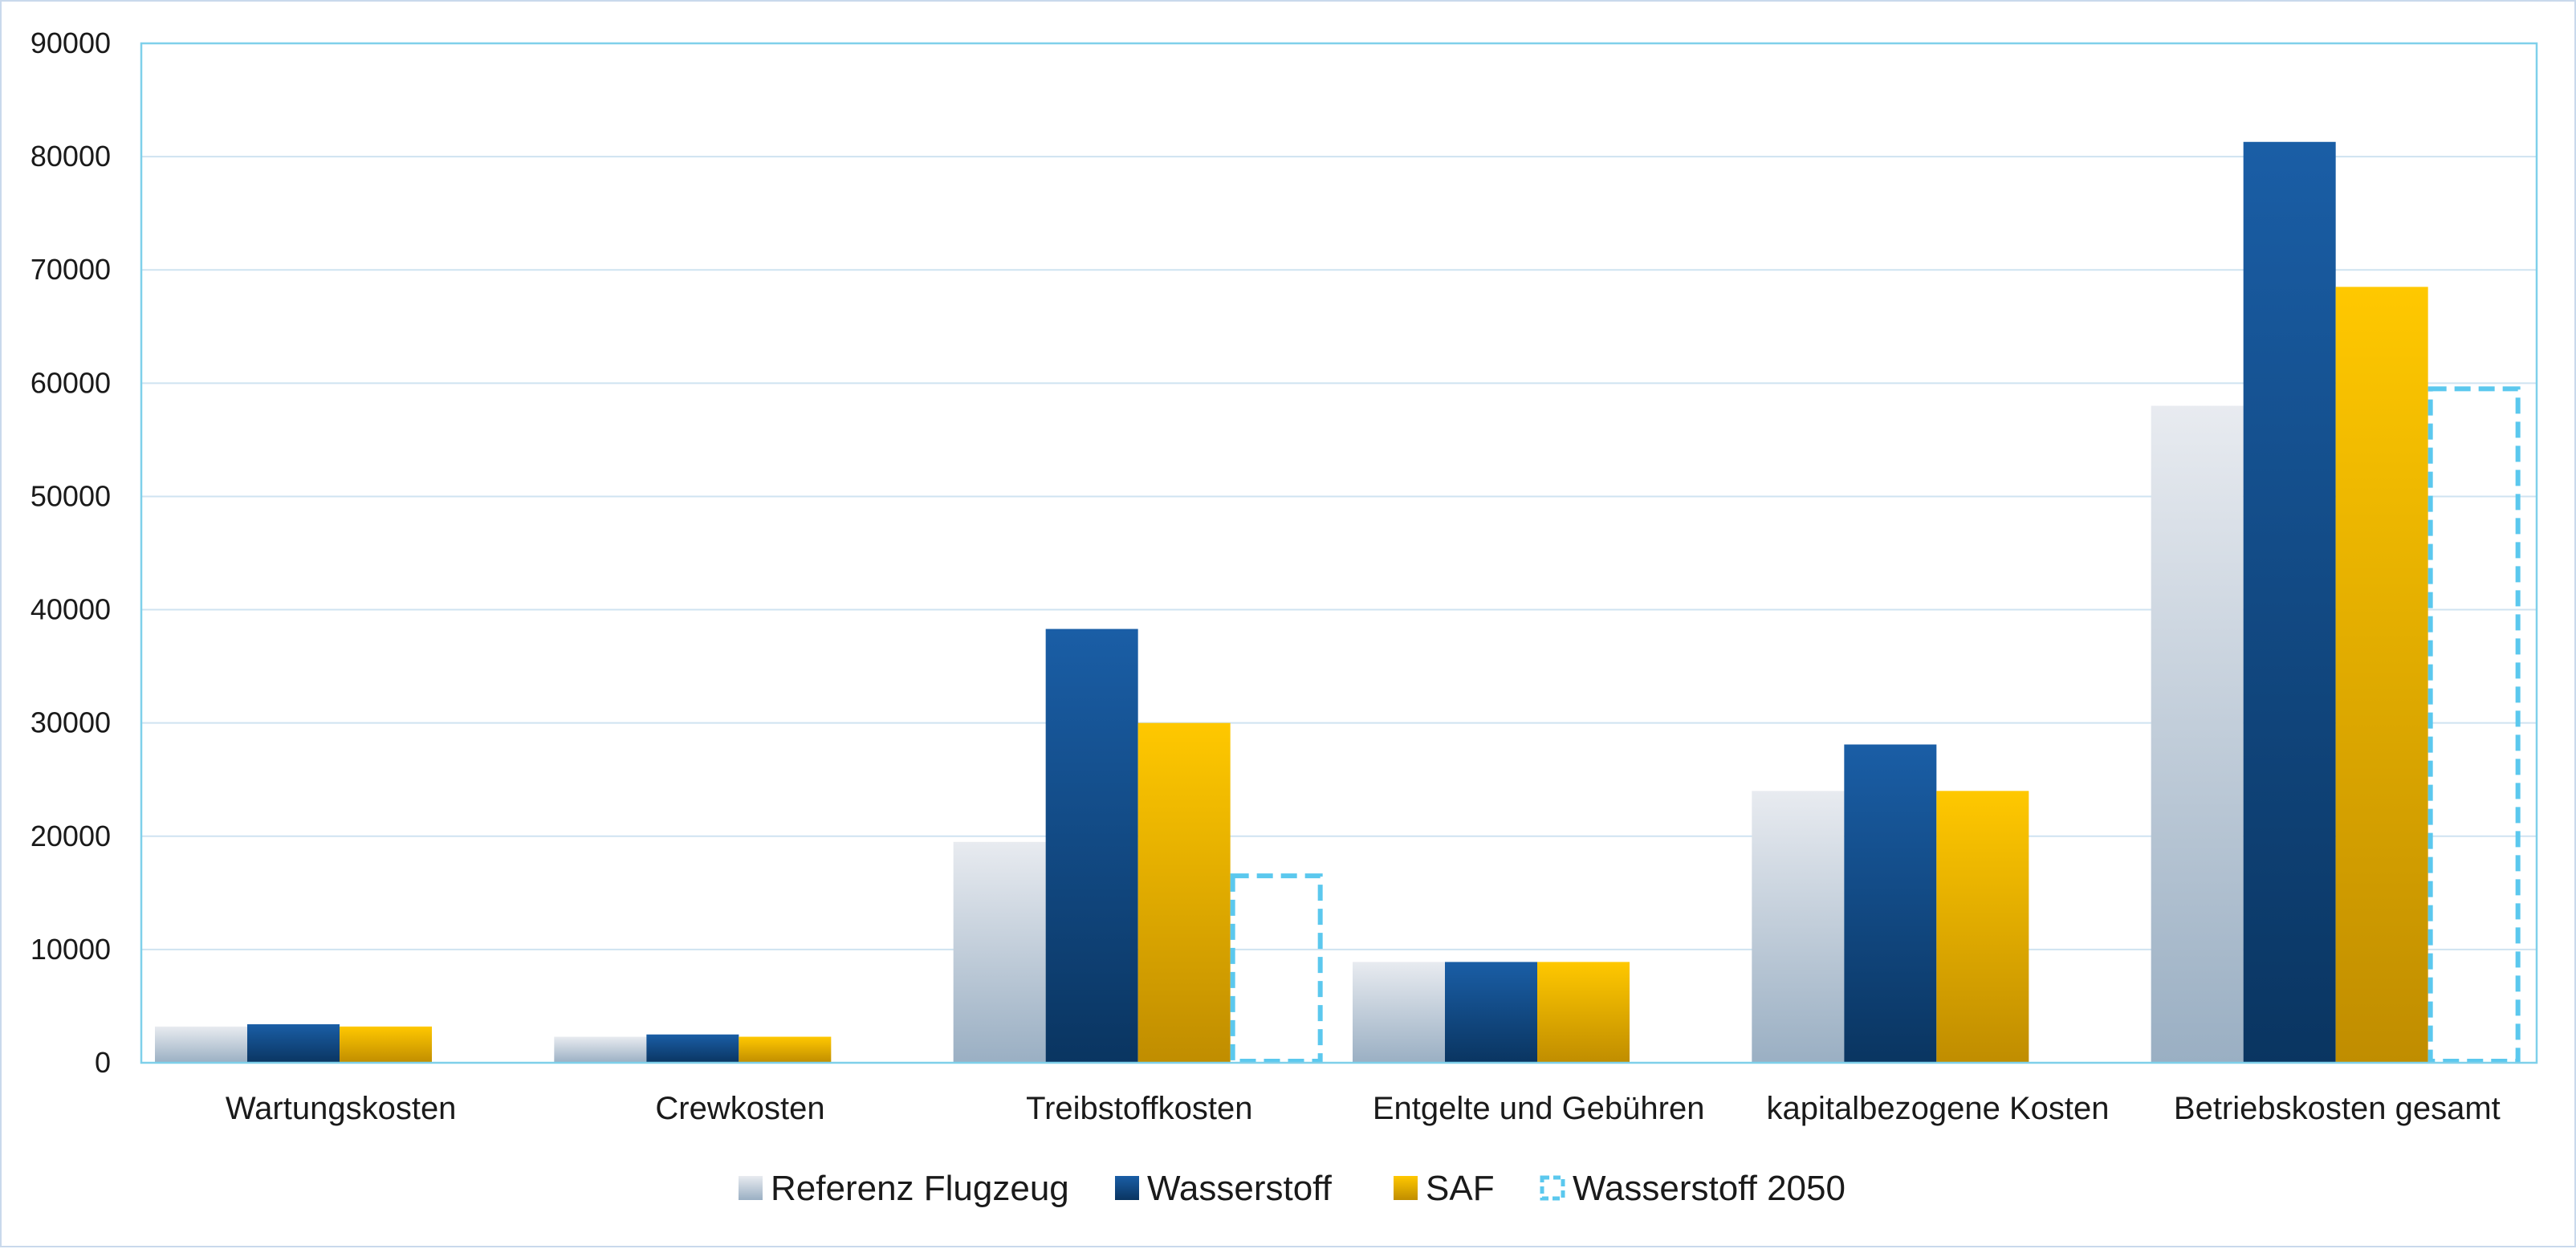  What do you see at coordinates (71, 382) in the screenshot?
I see `y-tick-label: 60000` at bounding box center [71, 382].